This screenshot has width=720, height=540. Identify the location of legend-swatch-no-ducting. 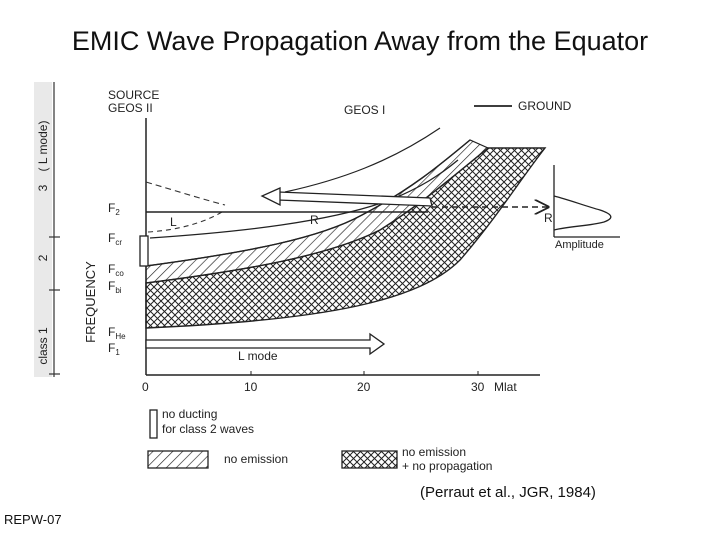
(153, 424).